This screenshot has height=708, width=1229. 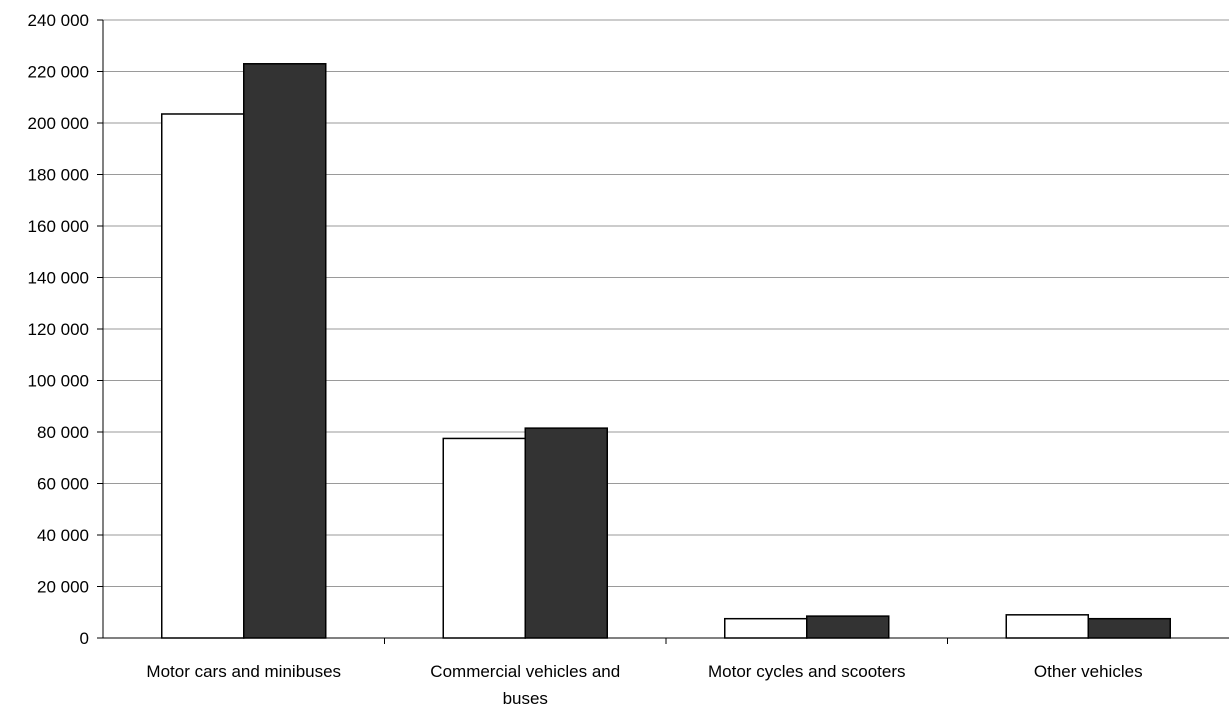 What do you see at coordinates (63, 484) in the screenshot?
I see `y-tick-label: 60 000` at bounding box center [63, 484].